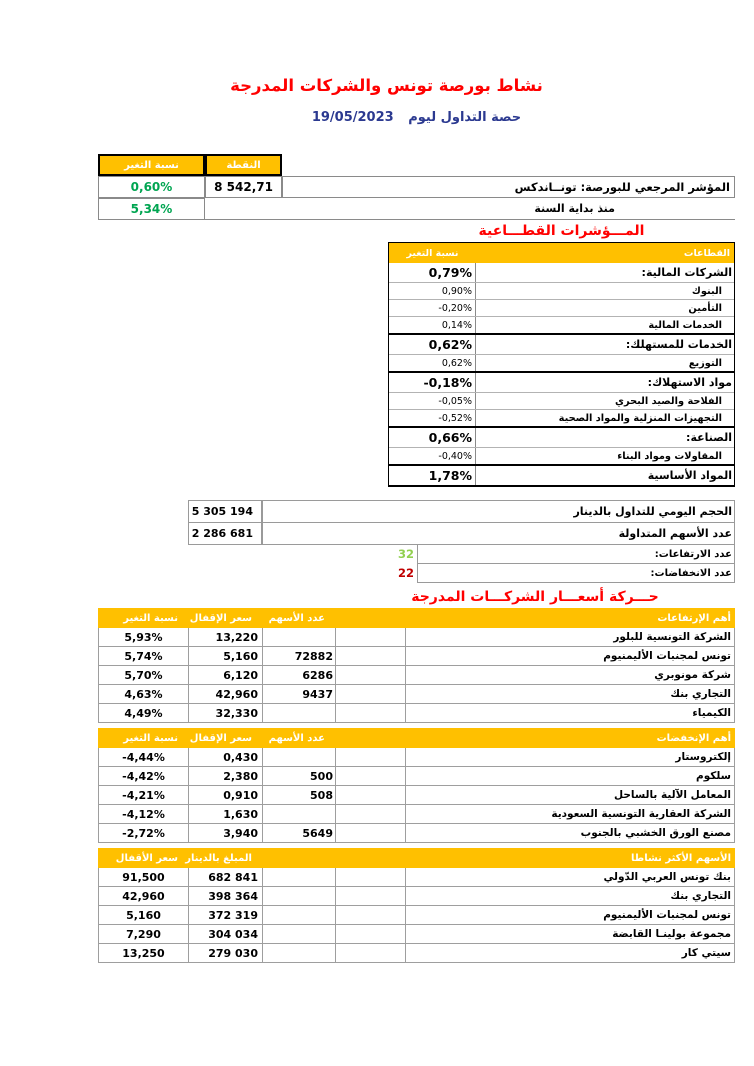 The width and height of the screenshot is (754, 1066). What do you see at coordinates (416, 573) in the screenshot?
I see `summary-count-row: عدد الانخفاضات: 22` at bounding box center [416, 573].